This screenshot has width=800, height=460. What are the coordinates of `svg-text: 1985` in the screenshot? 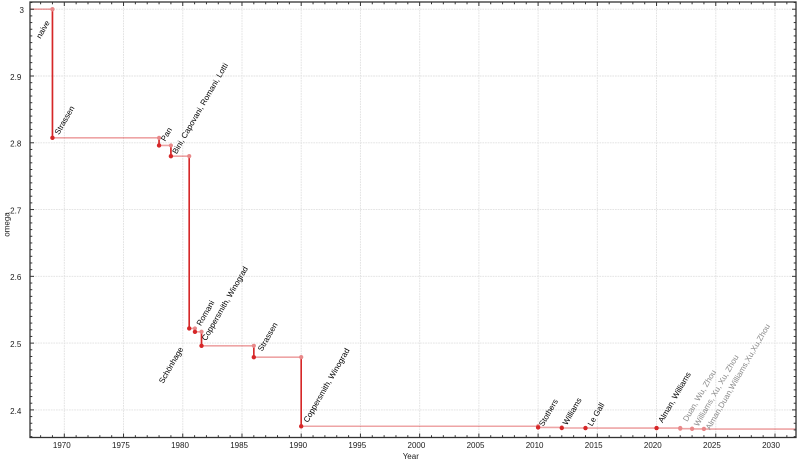 It's located at (239, 445).